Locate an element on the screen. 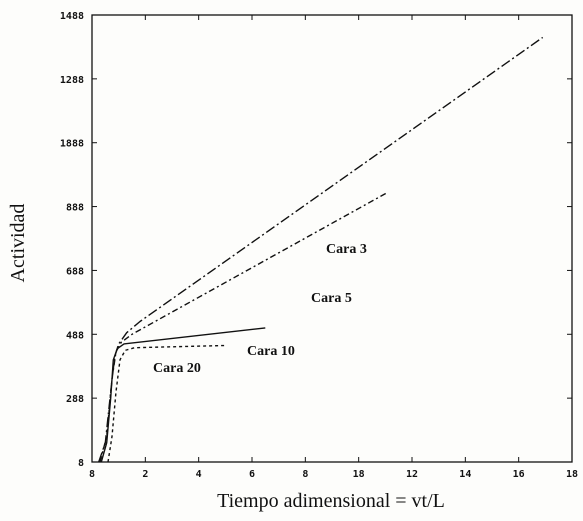 This screenshot has height=521, width=583. x-tick-label: 14 is located at coordinates (465, 474).